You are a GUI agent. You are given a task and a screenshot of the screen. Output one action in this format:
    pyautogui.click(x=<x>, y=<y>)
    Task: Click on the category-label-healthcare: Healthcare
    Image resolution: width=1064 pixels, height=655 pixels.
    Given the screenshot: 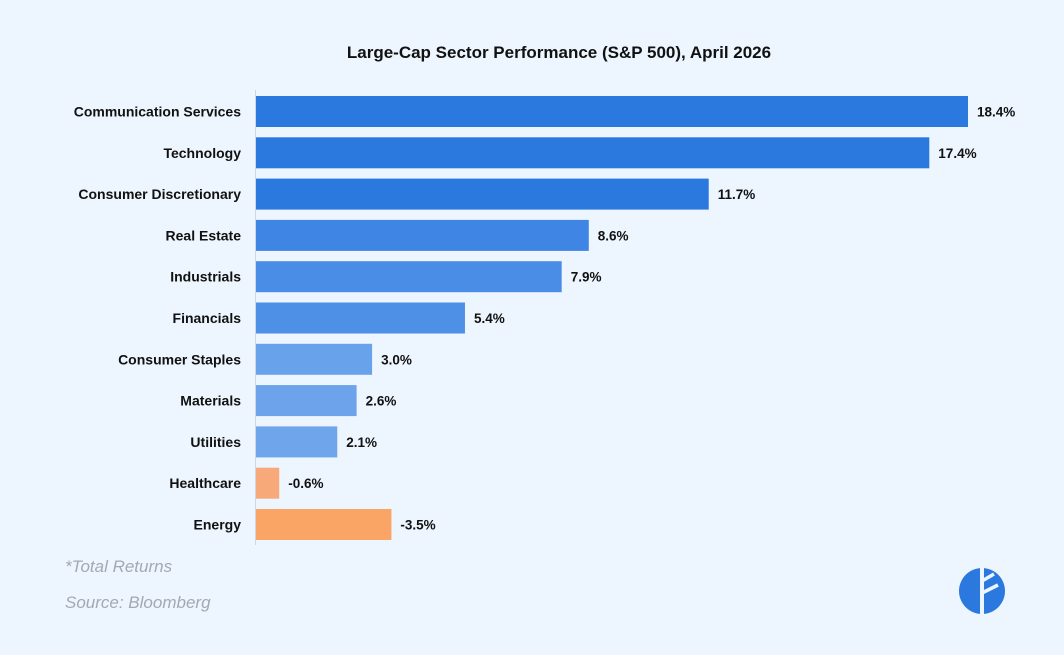 What is the action you would take?
    pyautogui.click(x=205, y=483)
    